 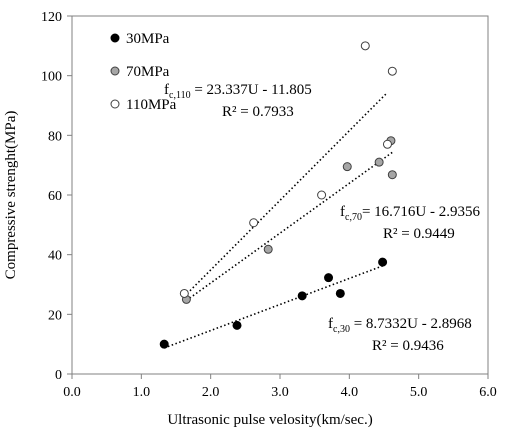 I want to click on equation-30mpa: fc,30 = 8.7332U - 2.8968, so click(x=400, y=325).